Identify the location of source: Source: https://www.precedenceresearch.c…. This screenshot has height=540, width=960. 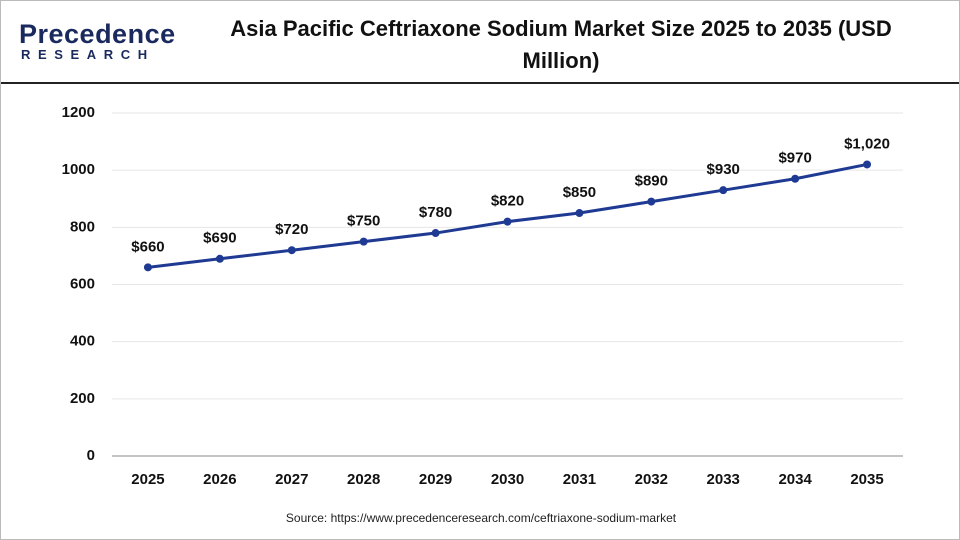
(481, 518).